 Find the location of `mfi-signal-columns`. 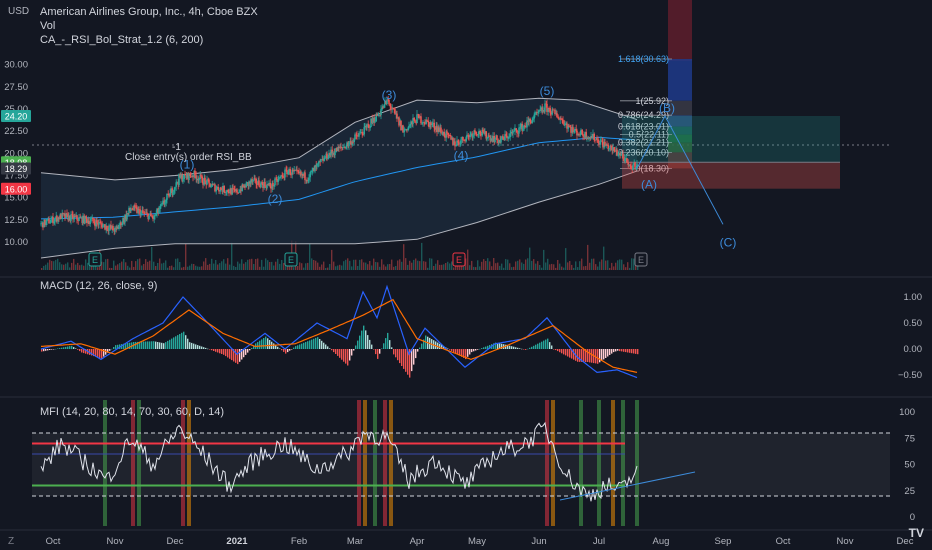

mfi-signal-columns is located at coordinates (371, 463).